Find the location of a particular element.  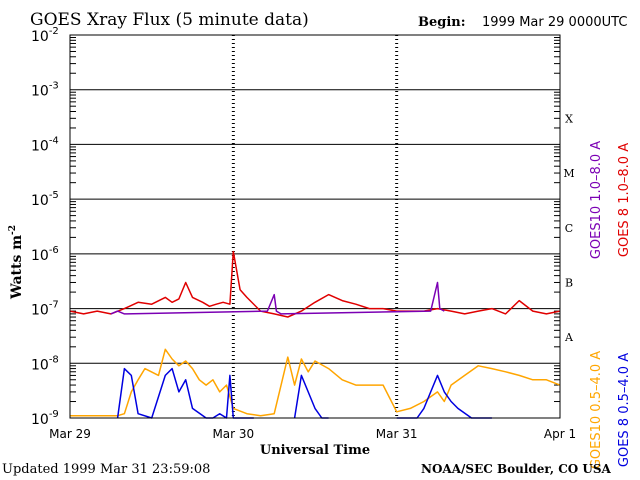

chart-title: GOES Xray Flux (5 minute data) is located at coordinates (169, 20).